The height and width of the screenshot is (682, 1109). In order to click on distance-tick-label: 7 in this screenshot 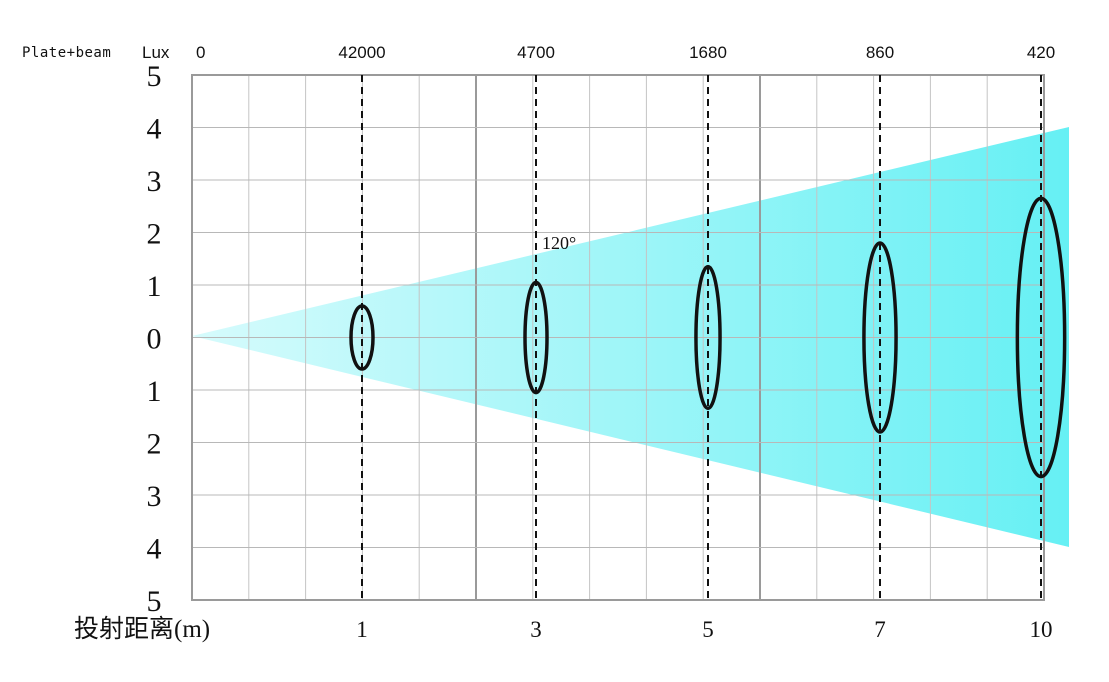, I will do `click(880, 629)`.